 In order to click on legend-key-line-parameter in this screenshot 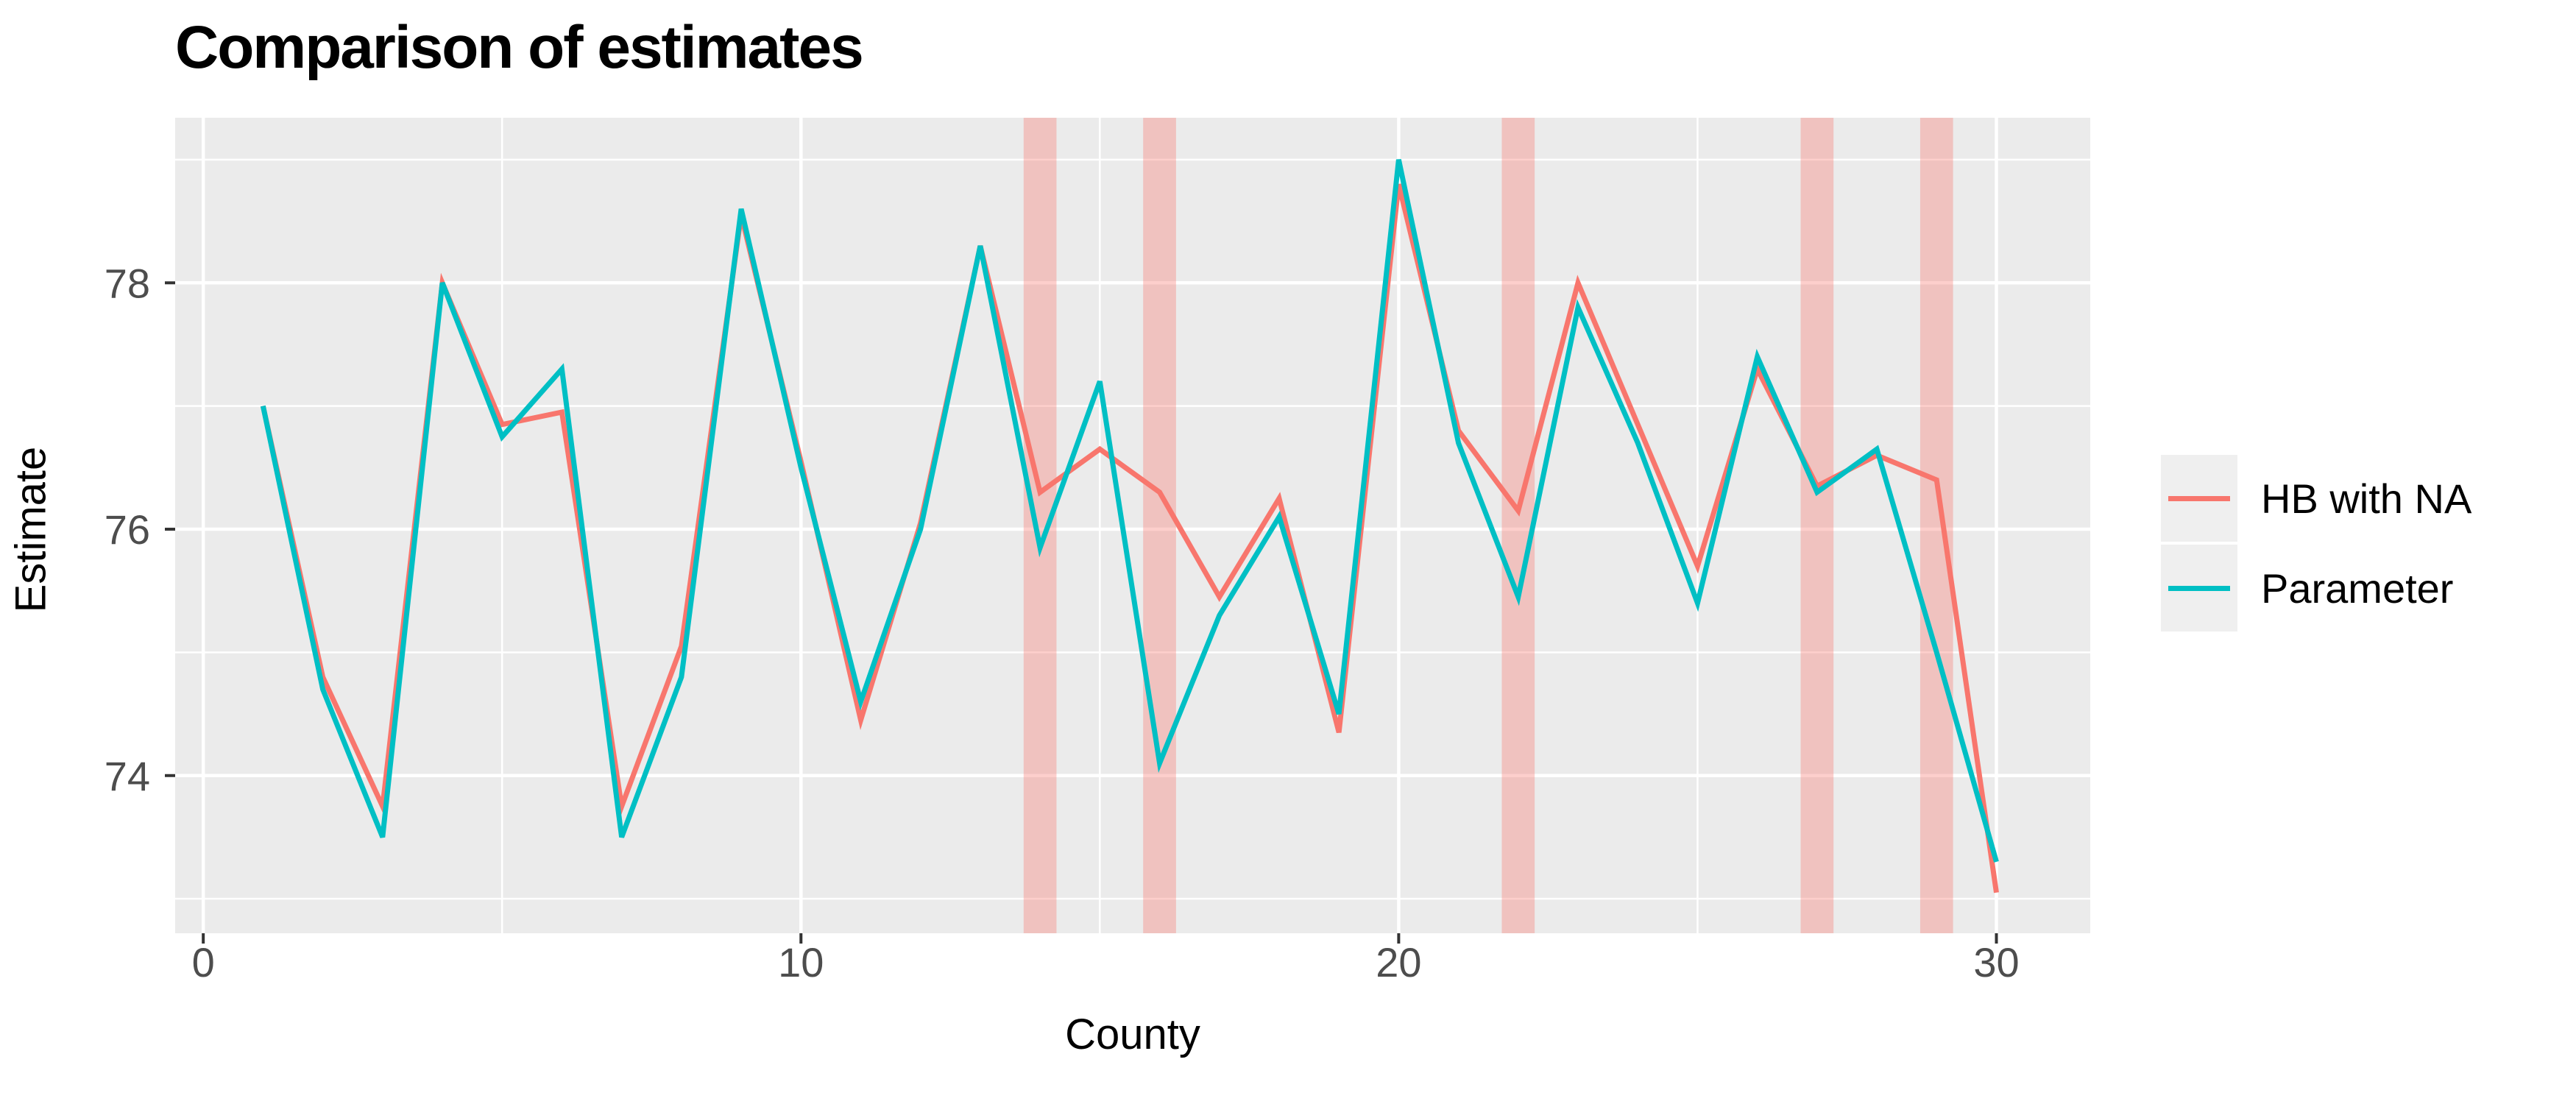, I will do `click(2199, 588)`.